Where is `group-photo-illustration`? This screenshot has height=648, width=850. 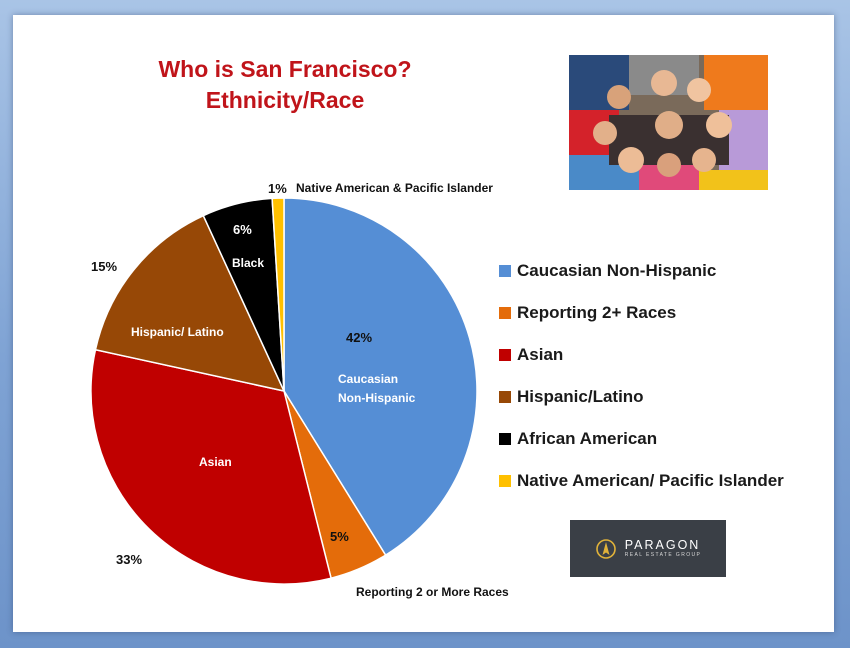 group-photo-illustration is located at coordinates (668, 122).